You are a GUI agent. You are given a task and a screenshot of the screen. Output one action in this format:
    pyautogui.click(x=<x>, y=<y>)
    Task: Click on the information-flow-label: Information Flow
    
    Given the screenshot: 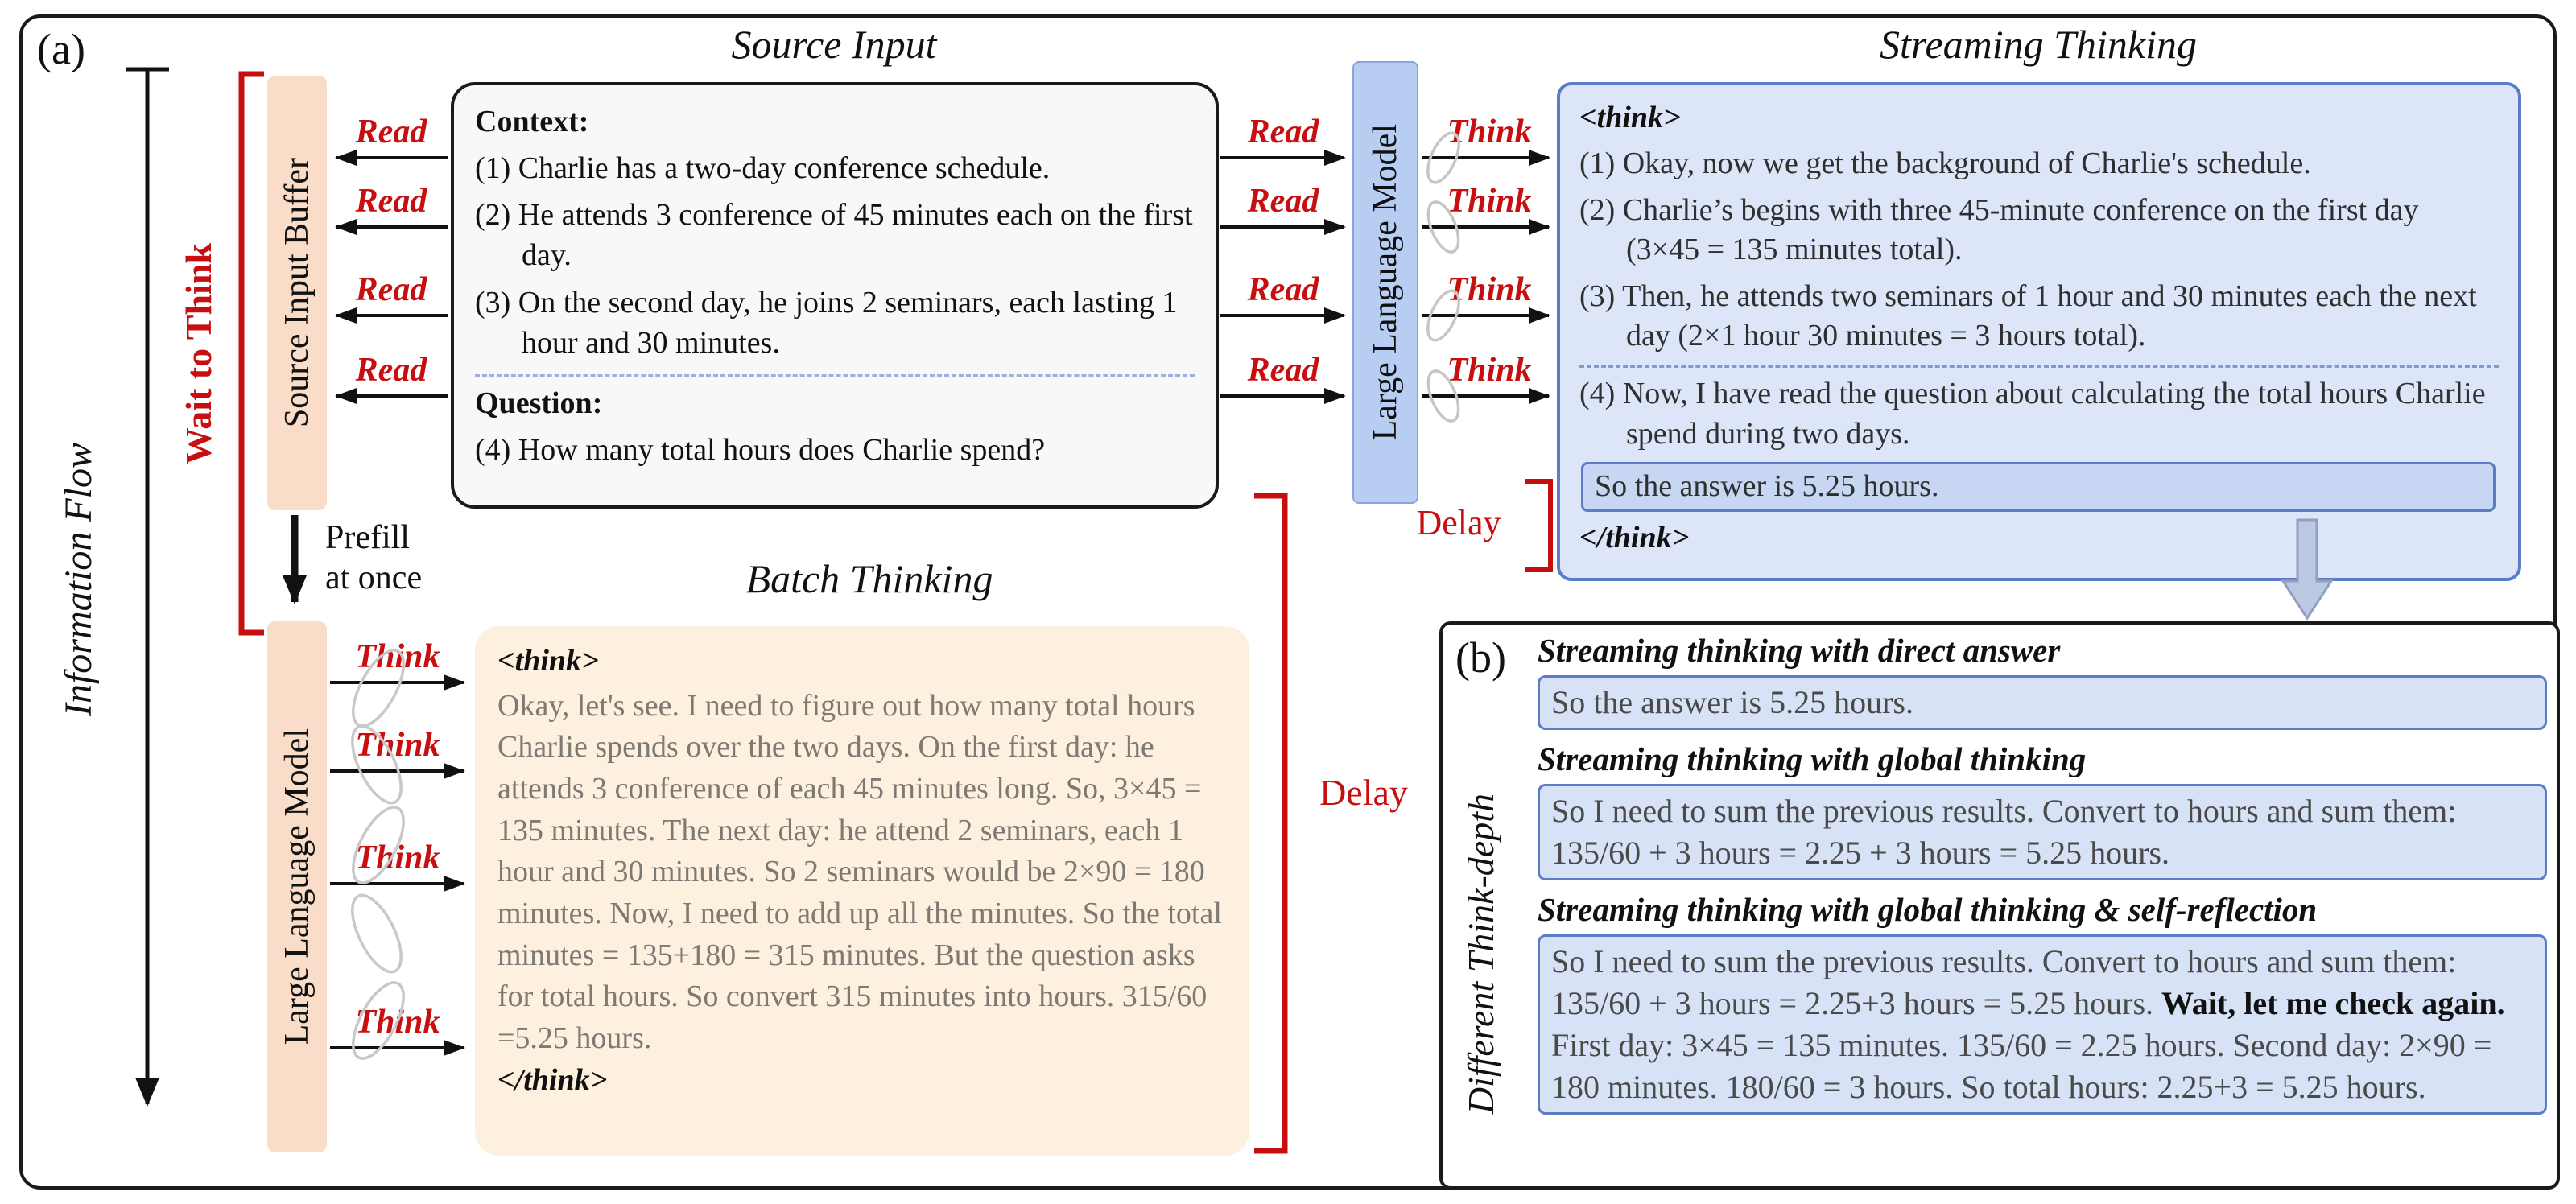 What is the action you would take?
    pyautogui.click(x=78, y=579)
    